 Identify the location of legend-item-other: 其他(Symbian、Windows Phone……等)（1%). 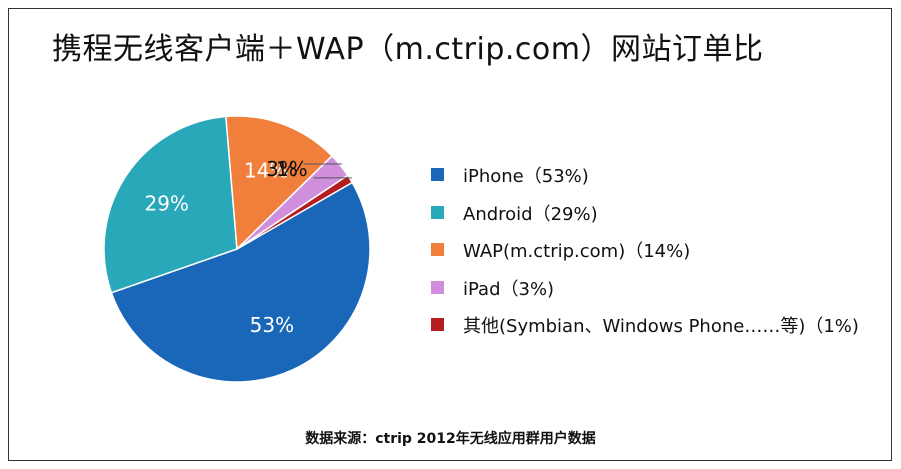
(645, 331).